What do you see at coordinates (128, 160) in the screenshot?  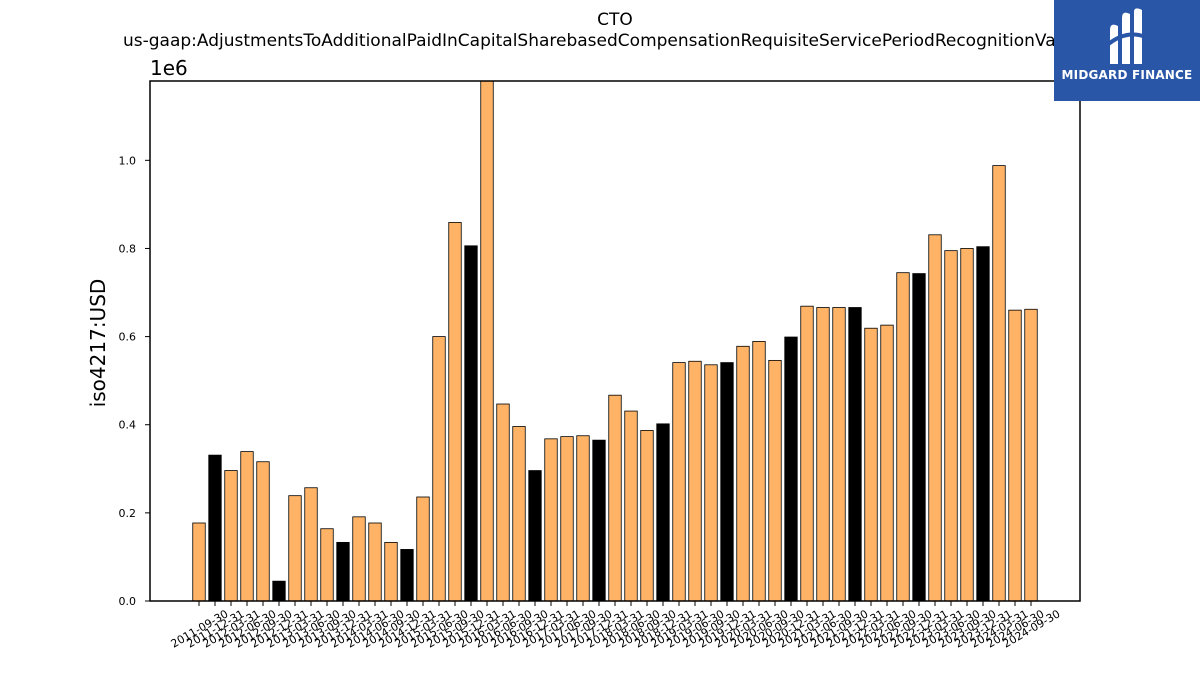 I see `y-tick-label: 1.0` at bounding box center [128, 160].